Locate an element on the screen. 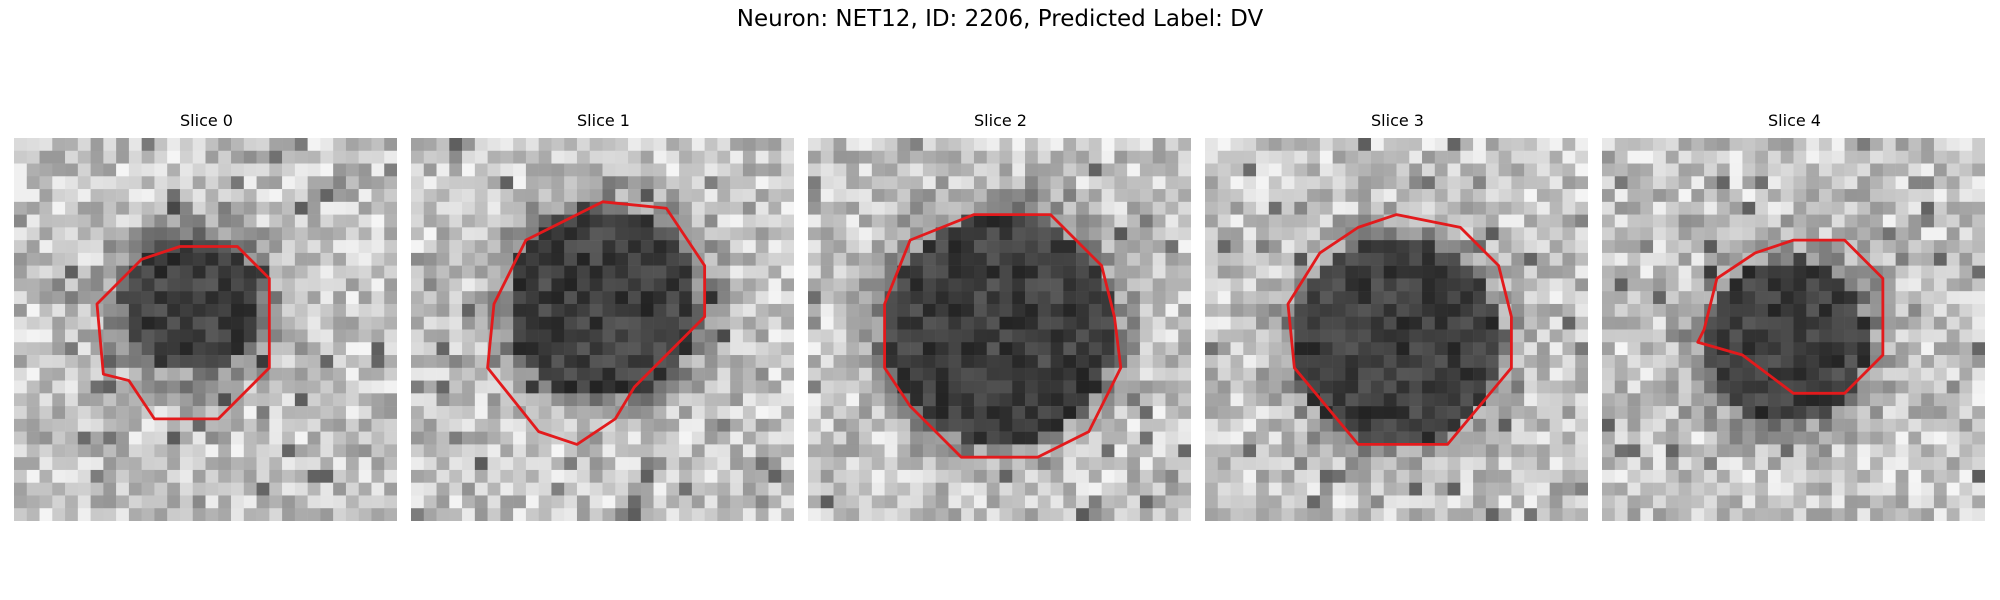 This screenshot has height=600, width=2000. slice-panel-1: Slice 1 is located at coordinates (603, 315).